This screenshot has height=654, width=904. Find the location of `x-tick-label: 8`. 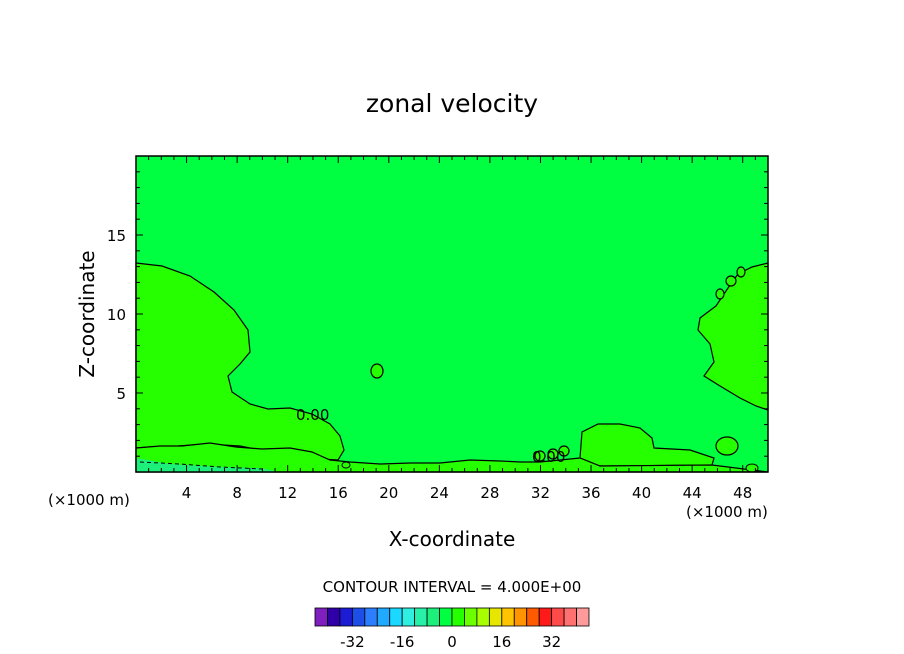

x-tick-label: 8 is located at coordinates (237, 493).